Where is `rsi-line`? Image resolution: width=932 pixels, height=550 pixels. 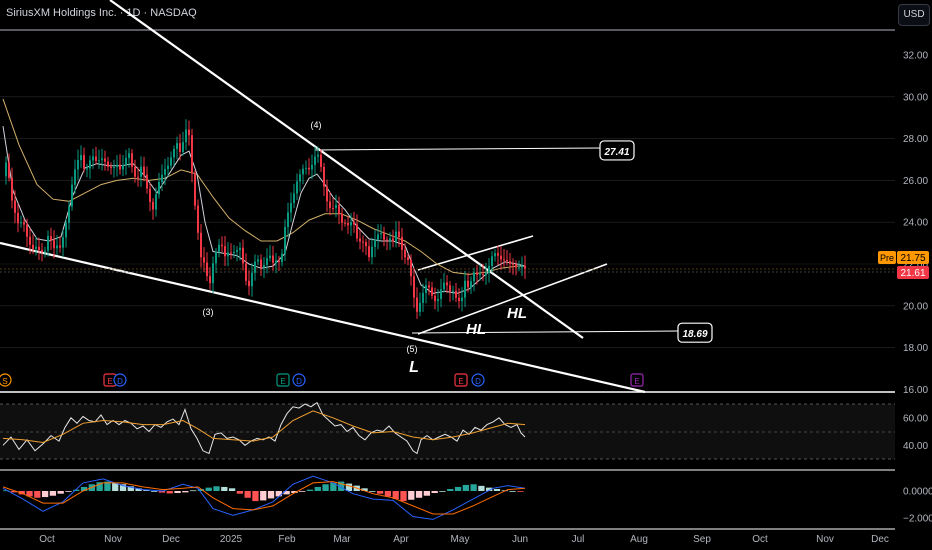 rsi-line is located at coordinates (264, 428).